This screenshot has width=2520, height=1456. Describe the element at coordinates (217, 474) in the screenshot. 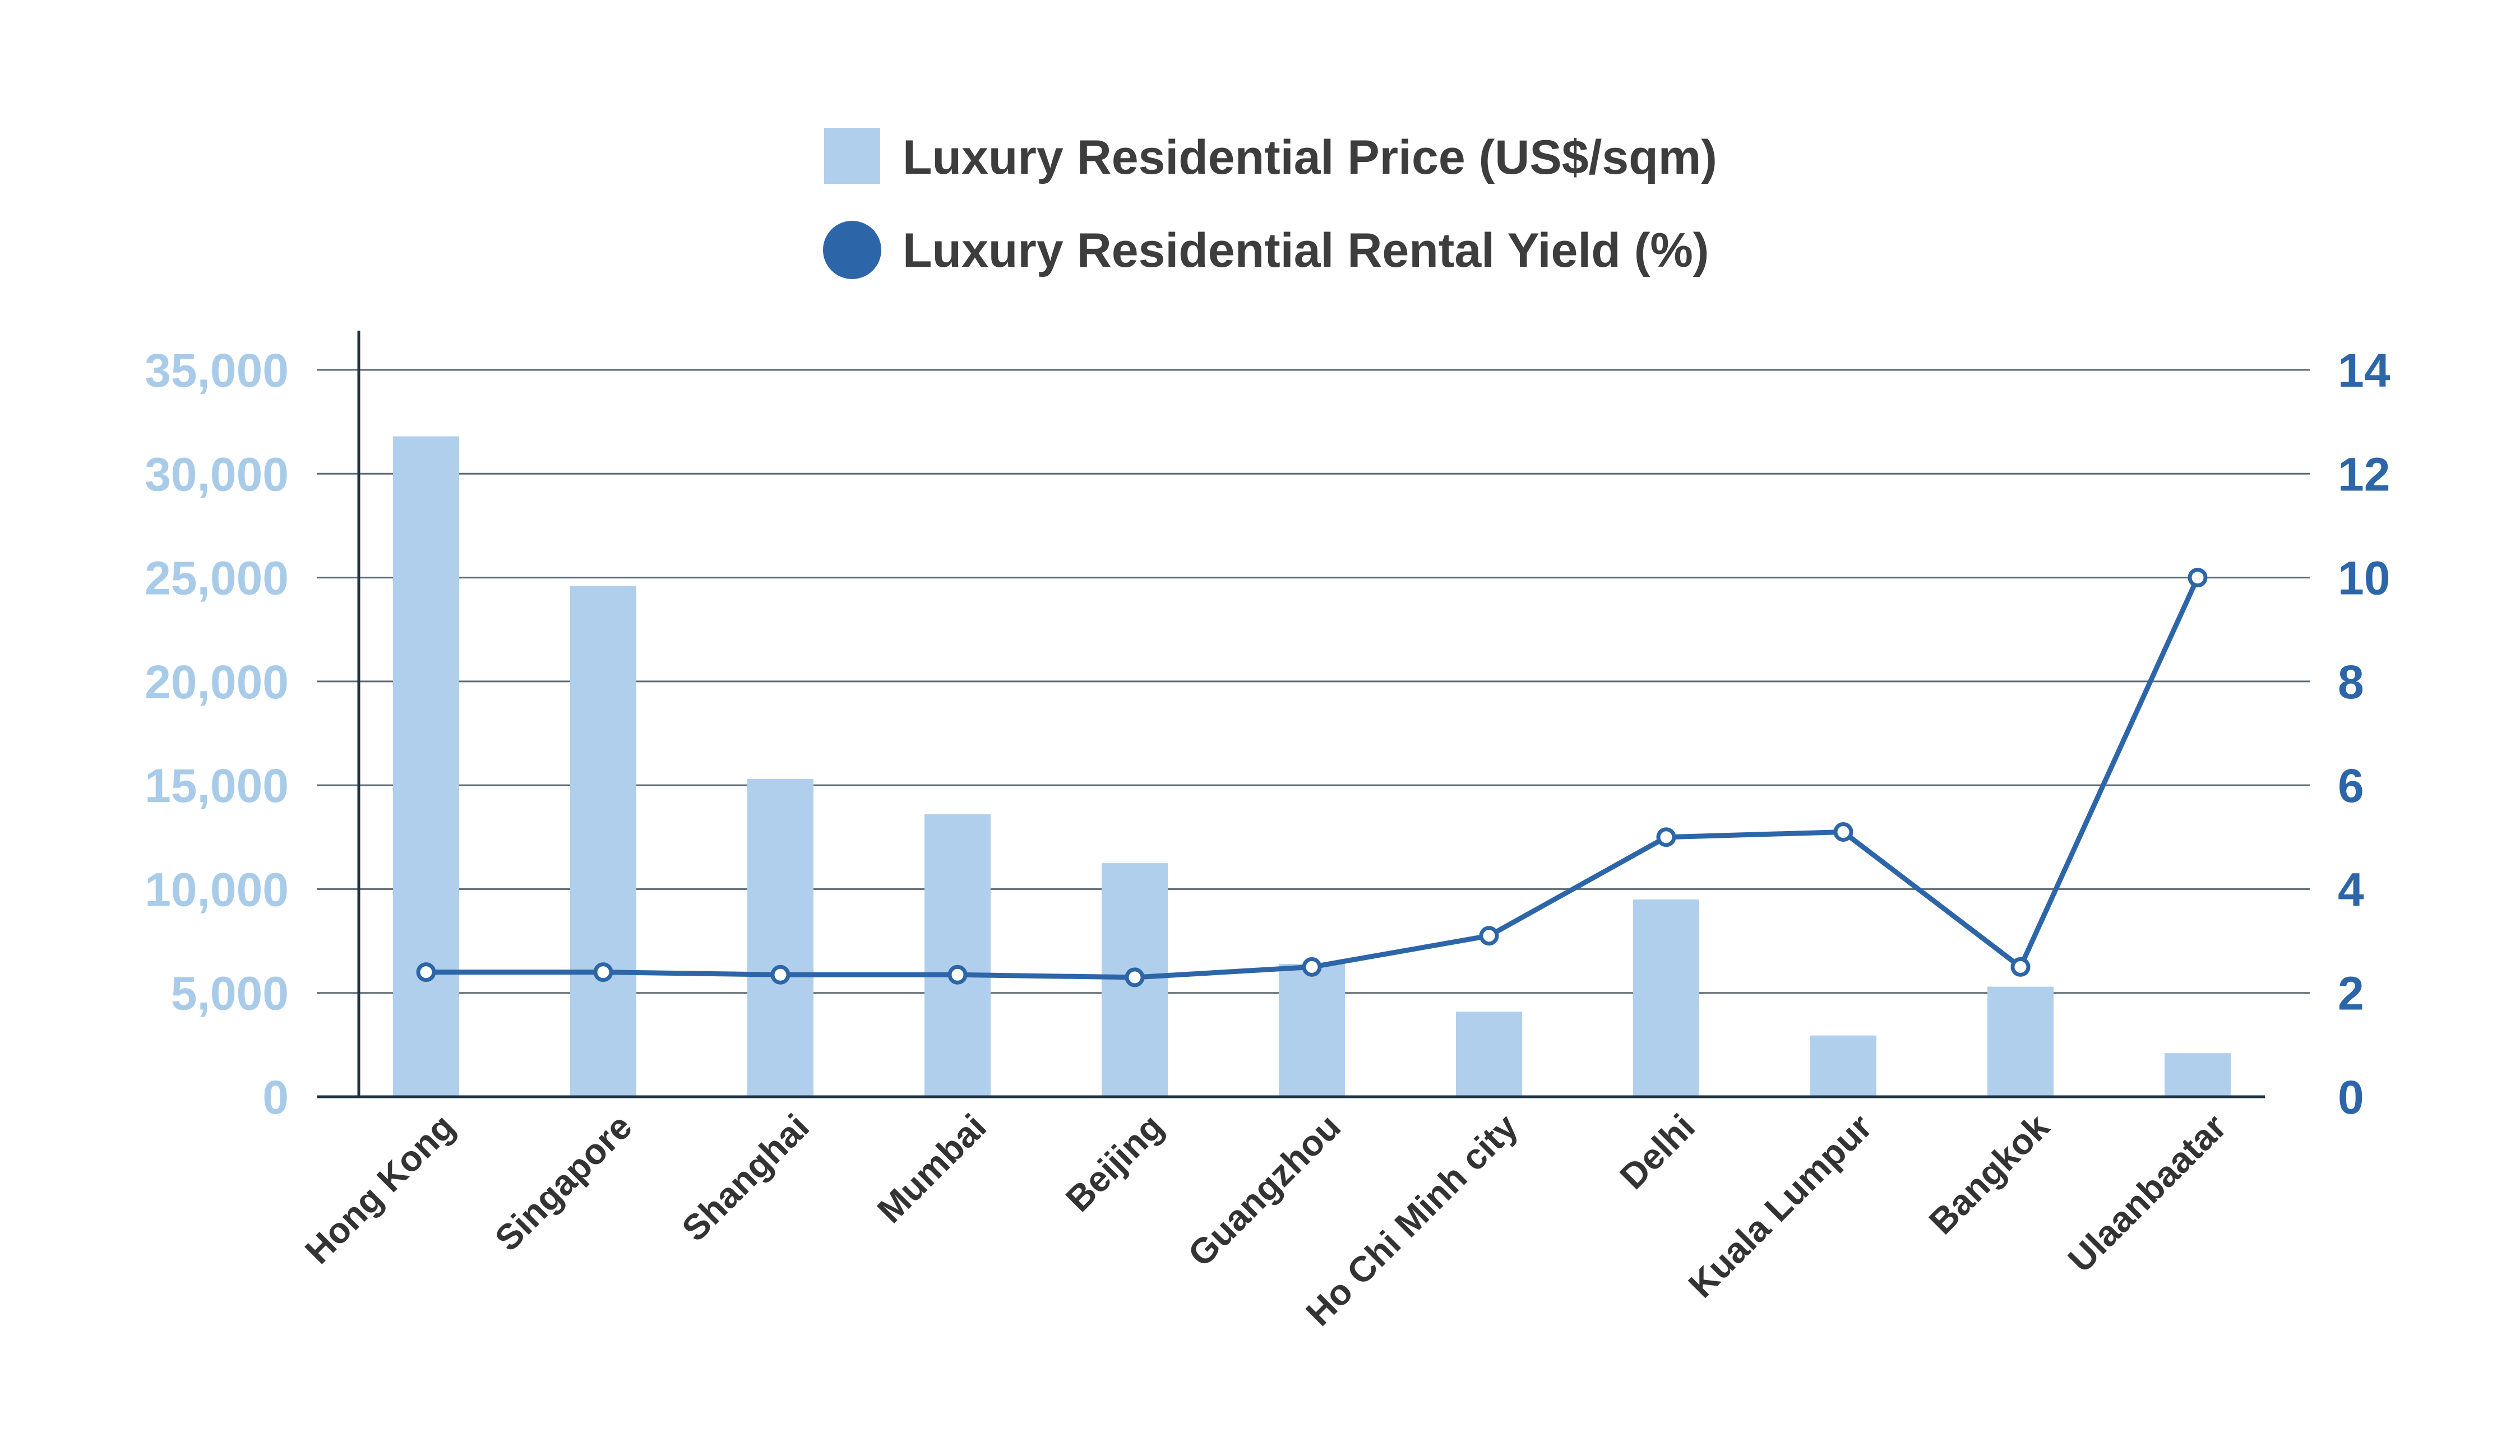

I see `left-tick-label: 30,000` at that location.